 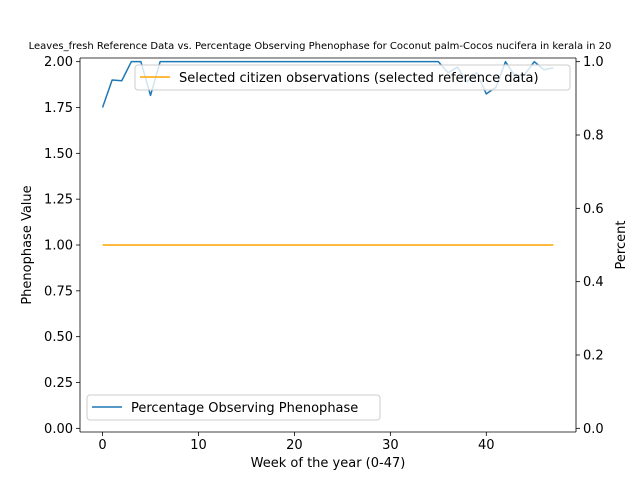 What do you see at coordinates (58, 108) in the screenshot?
I see `y-left-tick-label: 1.75` at bounding box center [58, 108].